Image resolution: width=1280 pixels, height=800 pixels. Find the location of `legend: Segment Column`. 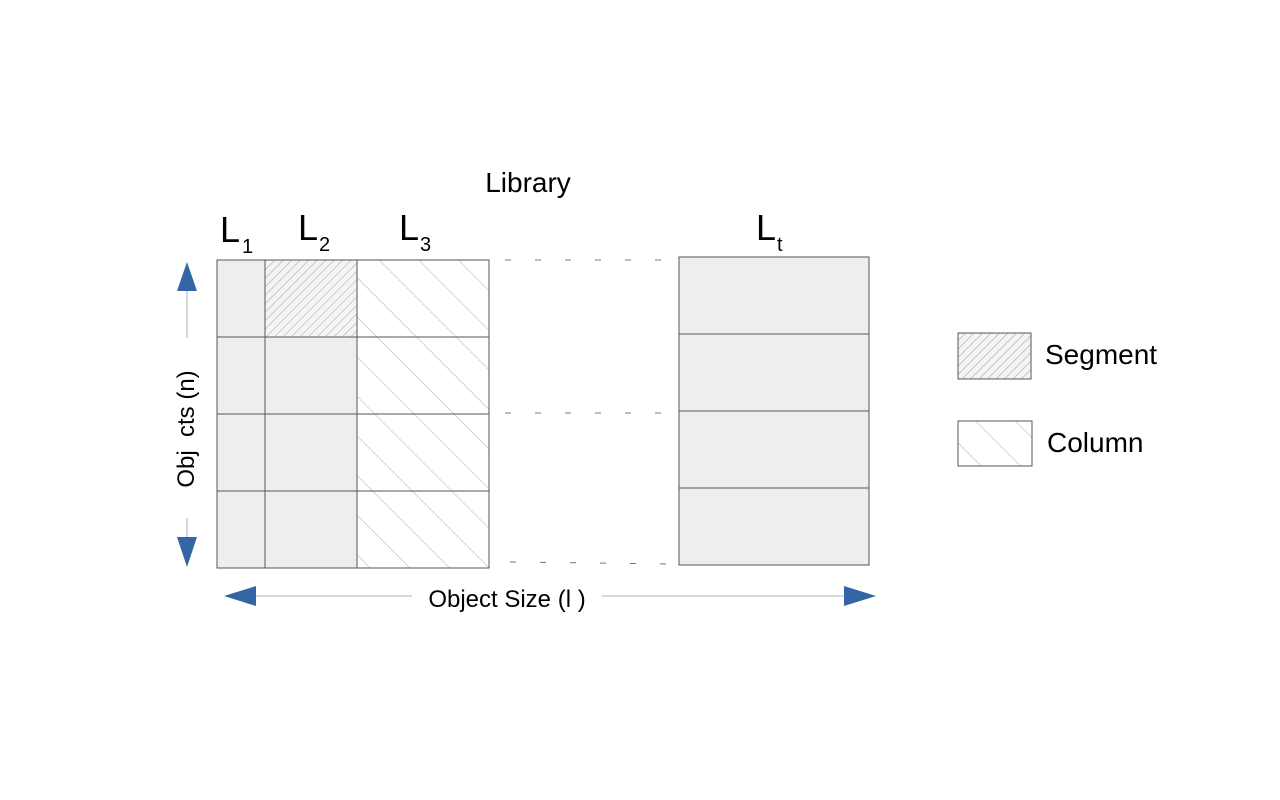

legend: Segment Column is located at coordinates (1057, 399).